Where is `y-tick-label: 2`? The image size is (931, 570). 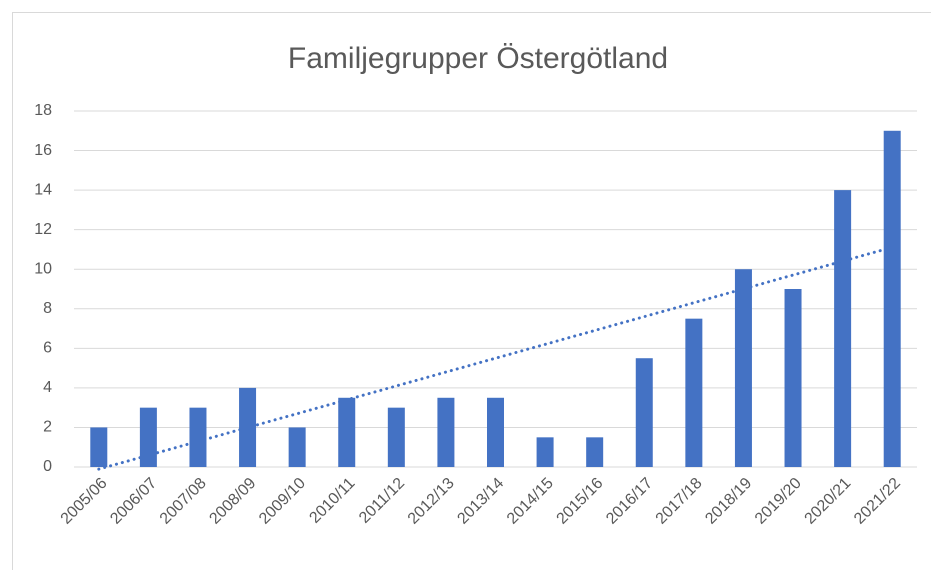
y-tick-label: 2 is located at coordinates (47, 427).